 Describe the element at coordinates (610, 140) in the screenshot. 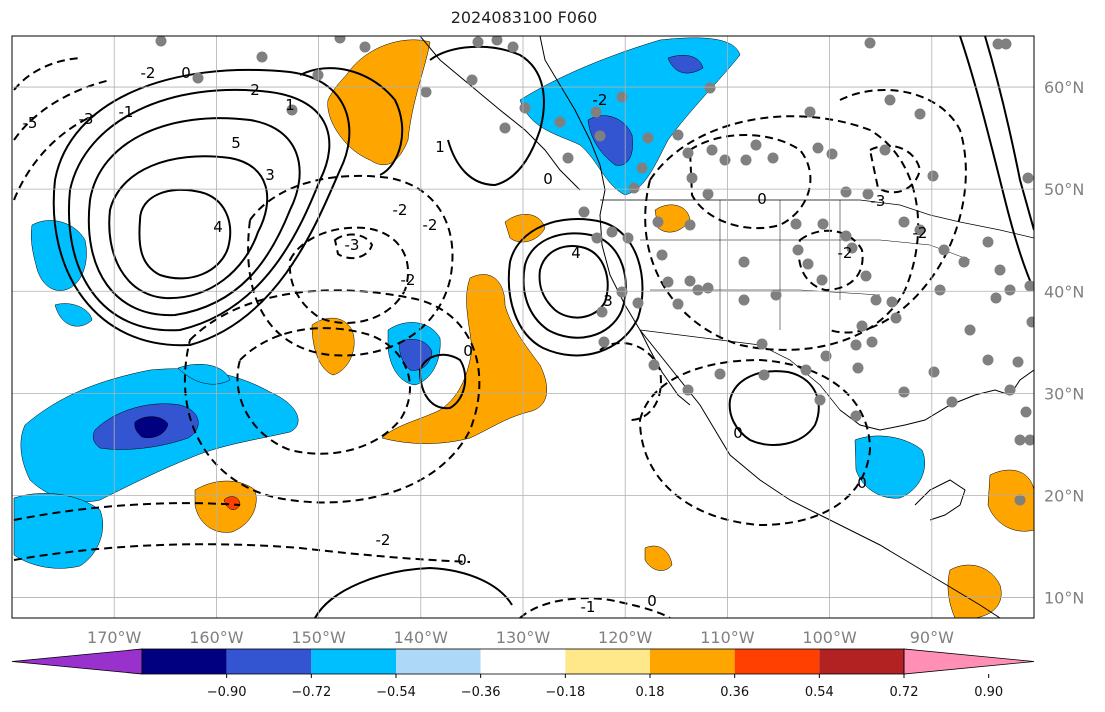

I see `negative-anomaly-bc-core` at that location.